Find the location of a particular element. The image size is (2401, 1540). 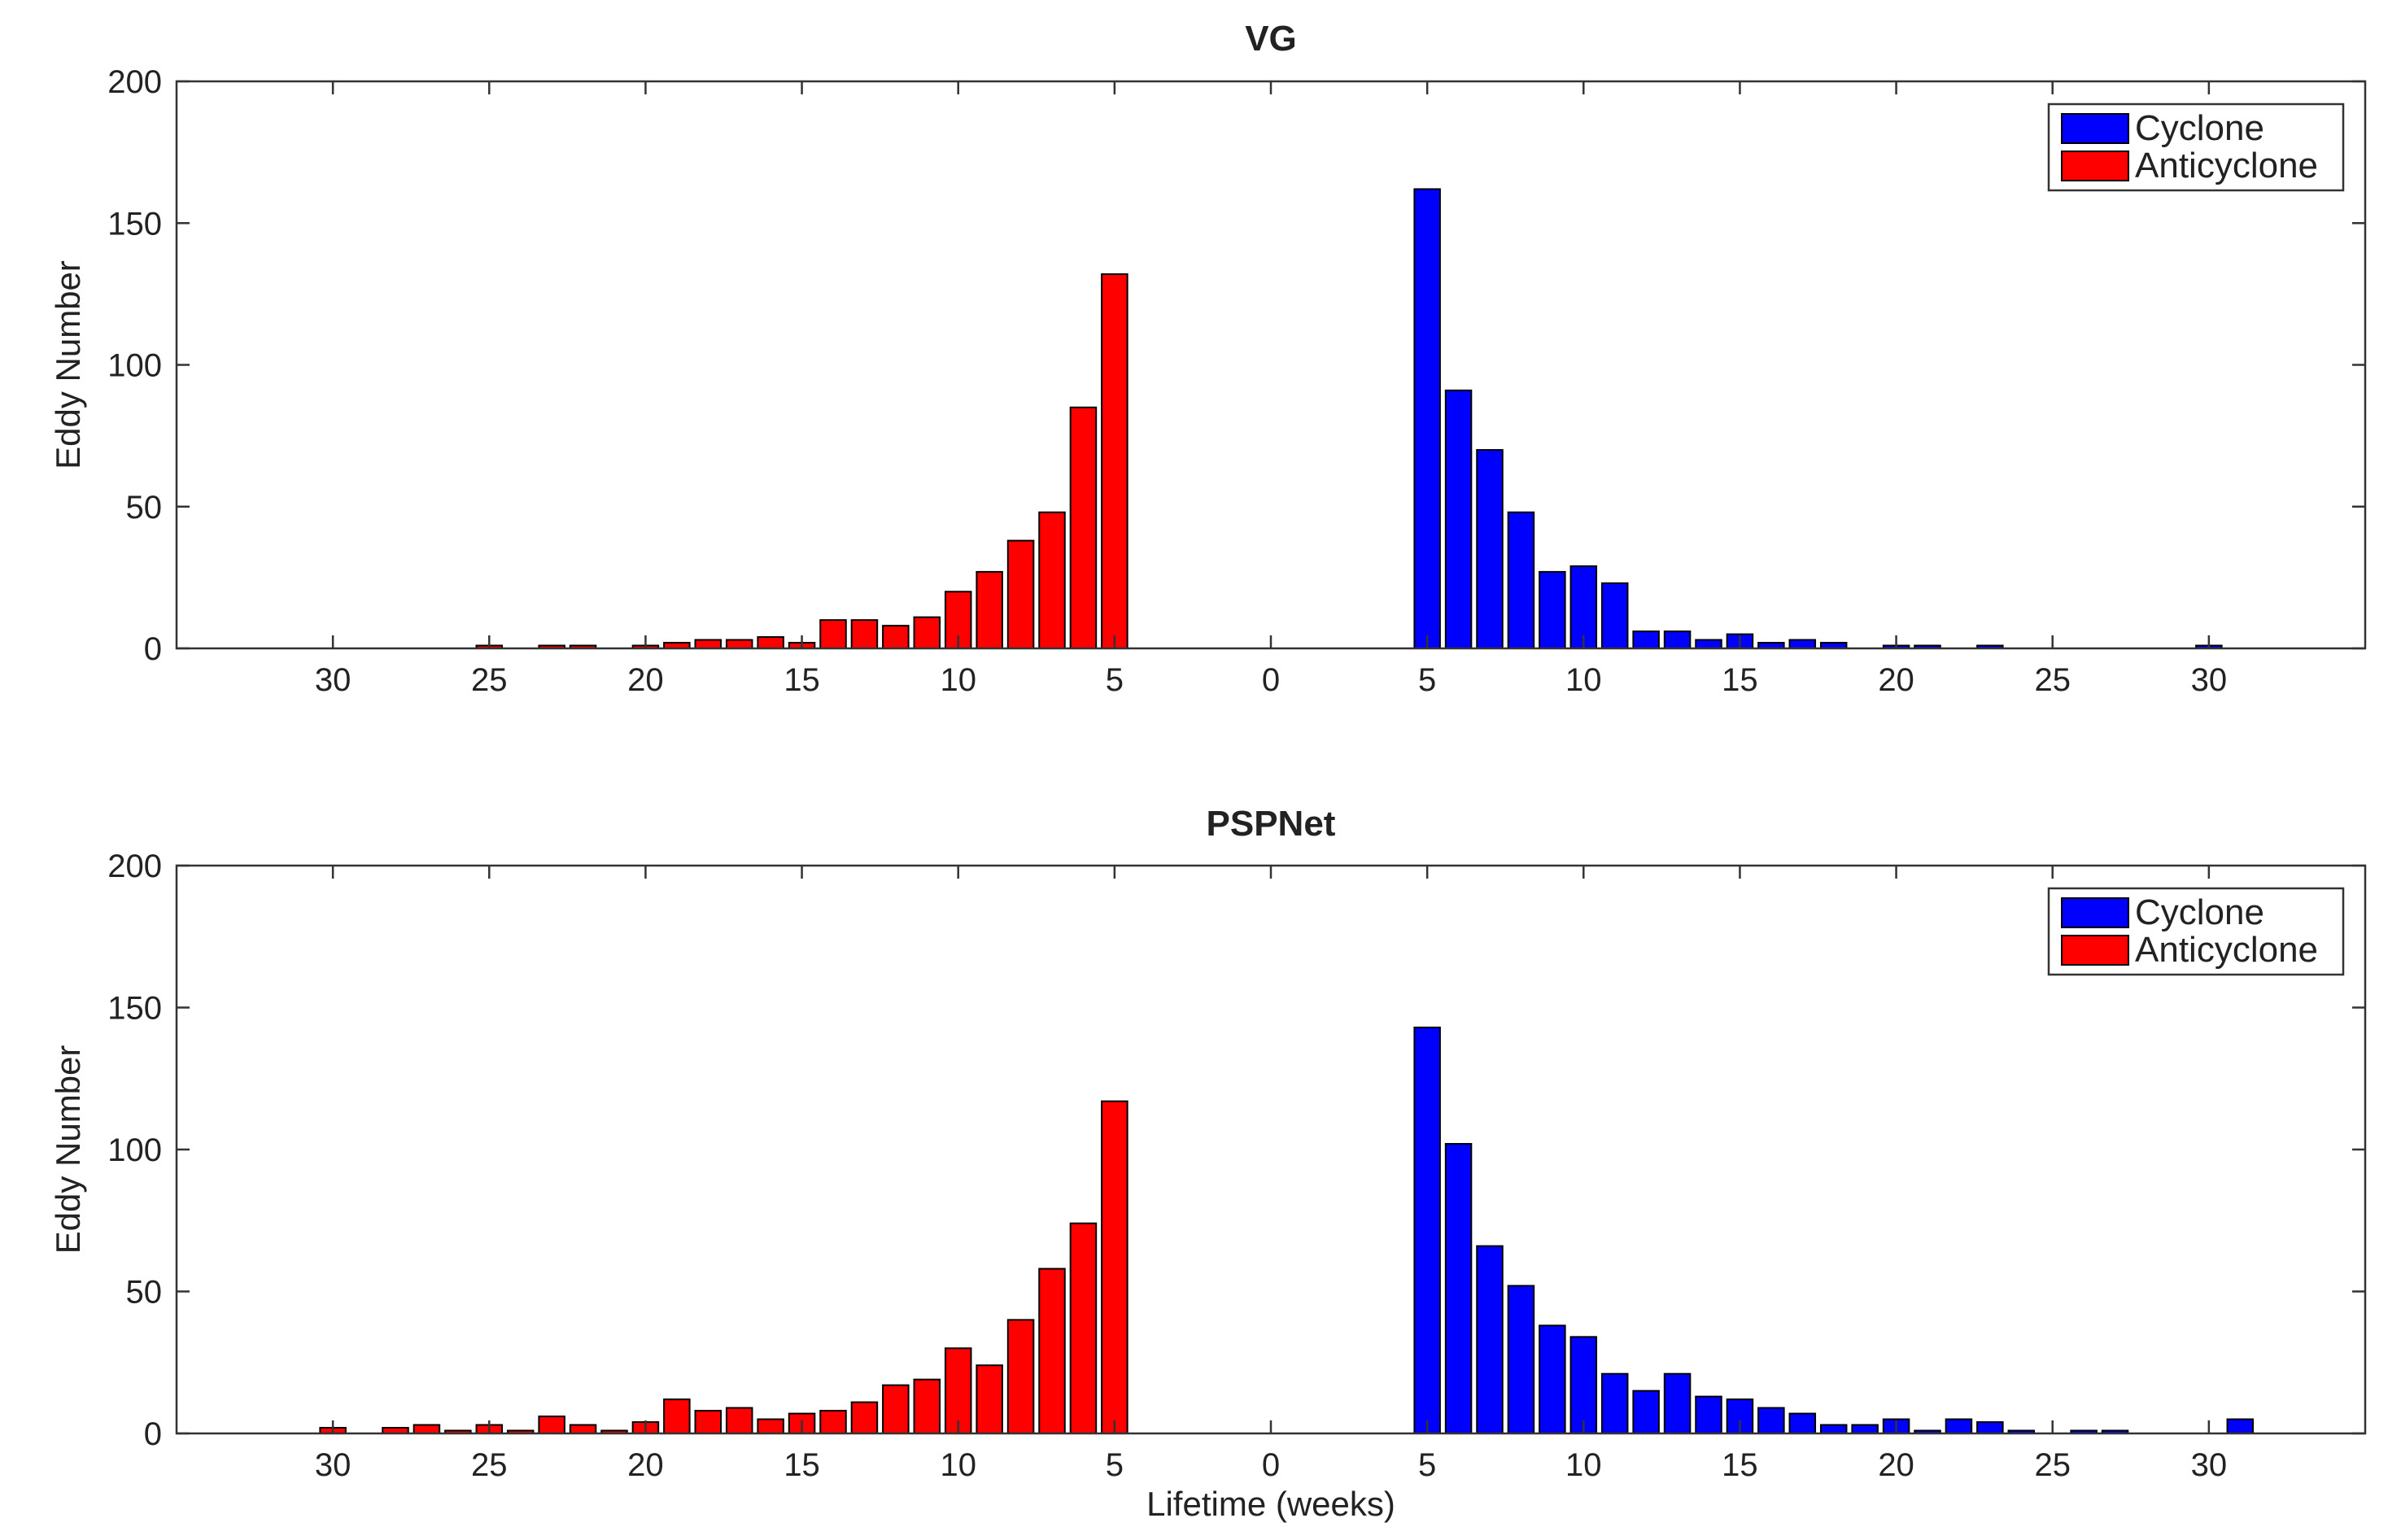

y-tick-label: 200 is located at coordinates (134, 866).